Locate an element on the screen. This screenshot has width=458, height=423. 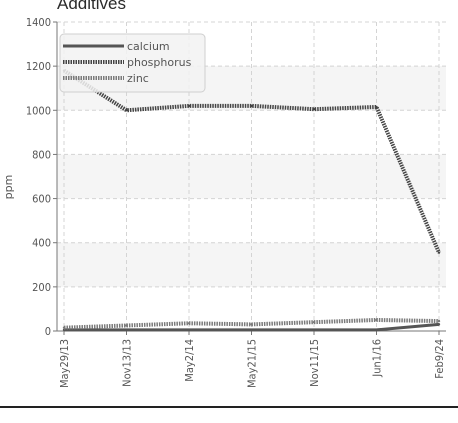
x-tick-label: Nov13/13 is located at coordinates (127, 363).